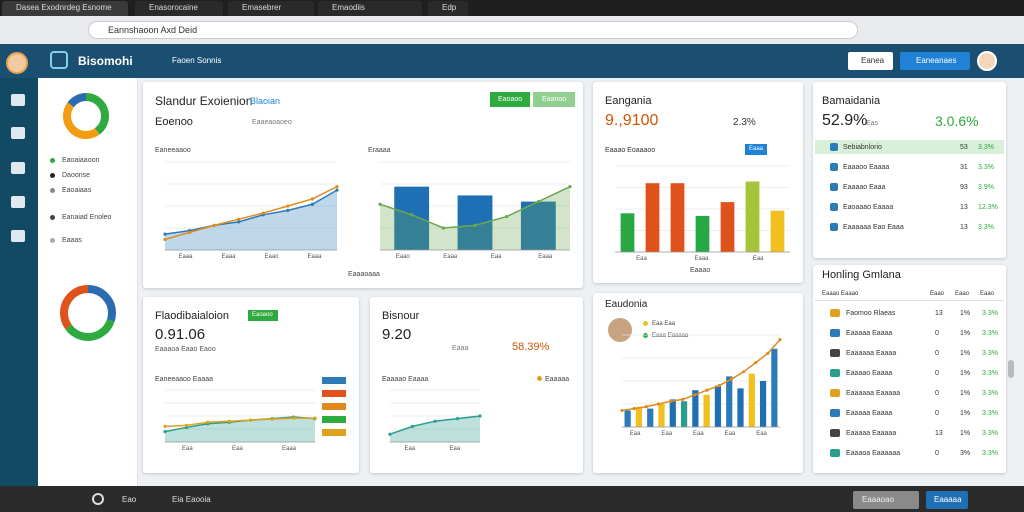 The image size is (1024, 512). I want to click on button-label: Eaanoo, so click(554, 99).